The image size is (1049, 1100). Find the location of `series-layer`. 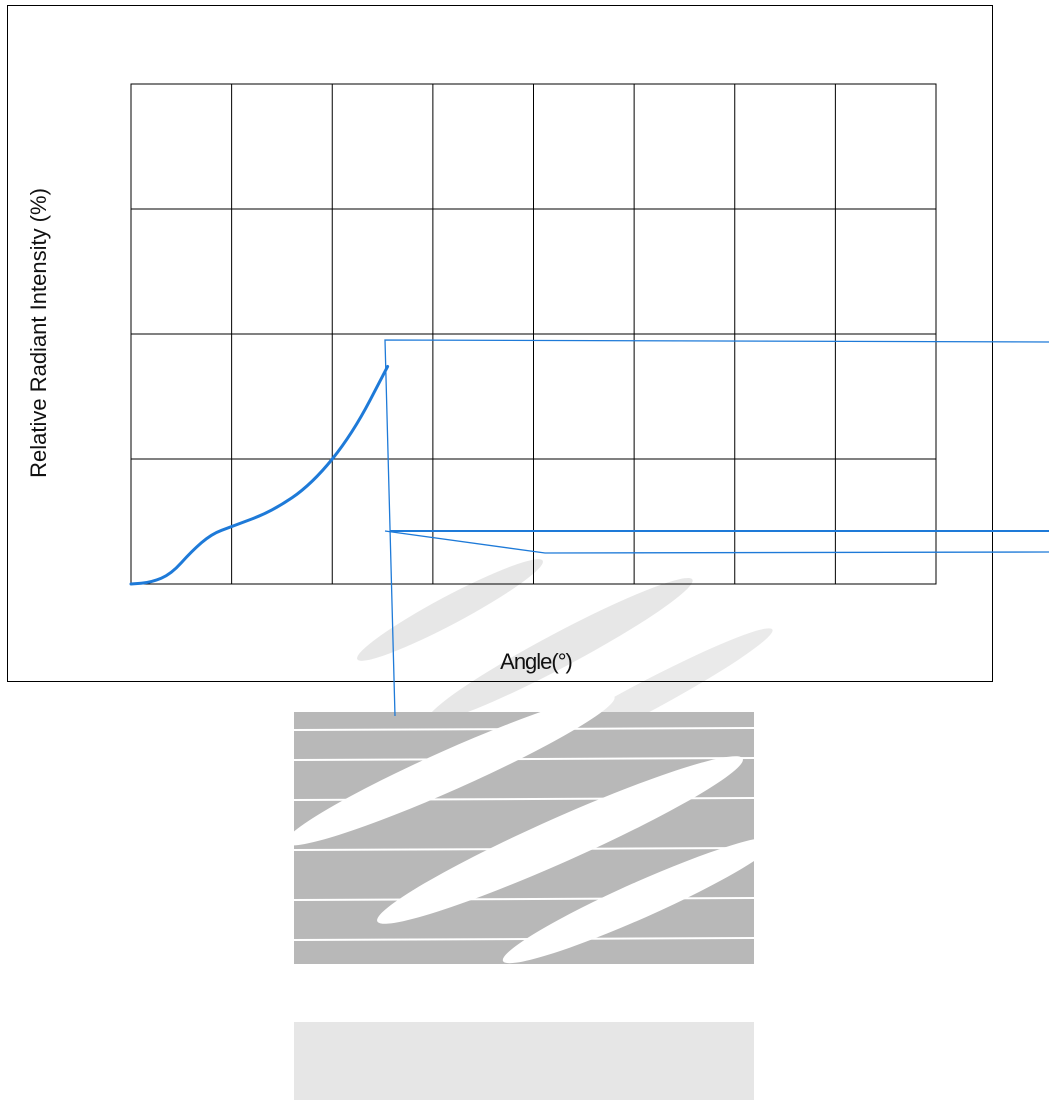

series-layer is located at coordinates (259, 475).